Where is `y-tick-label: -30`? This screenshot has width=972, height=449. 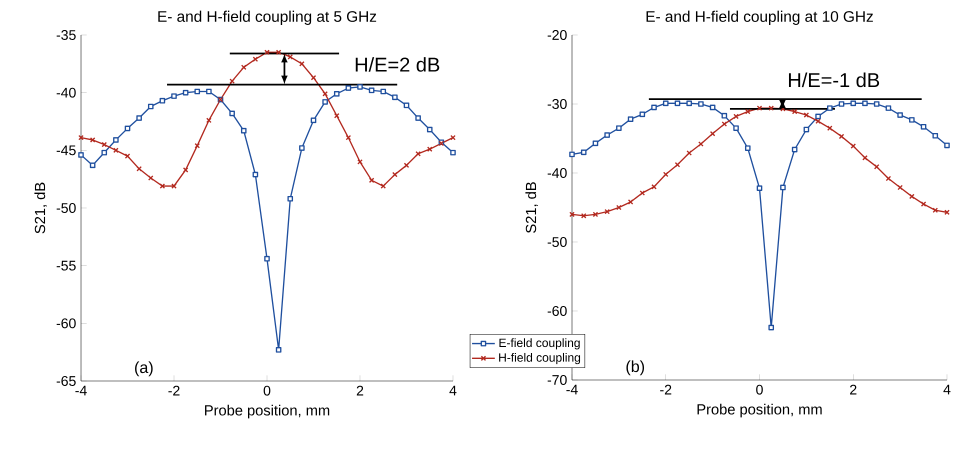 y-tick-label: -30 is located at coordinates (557, 104).